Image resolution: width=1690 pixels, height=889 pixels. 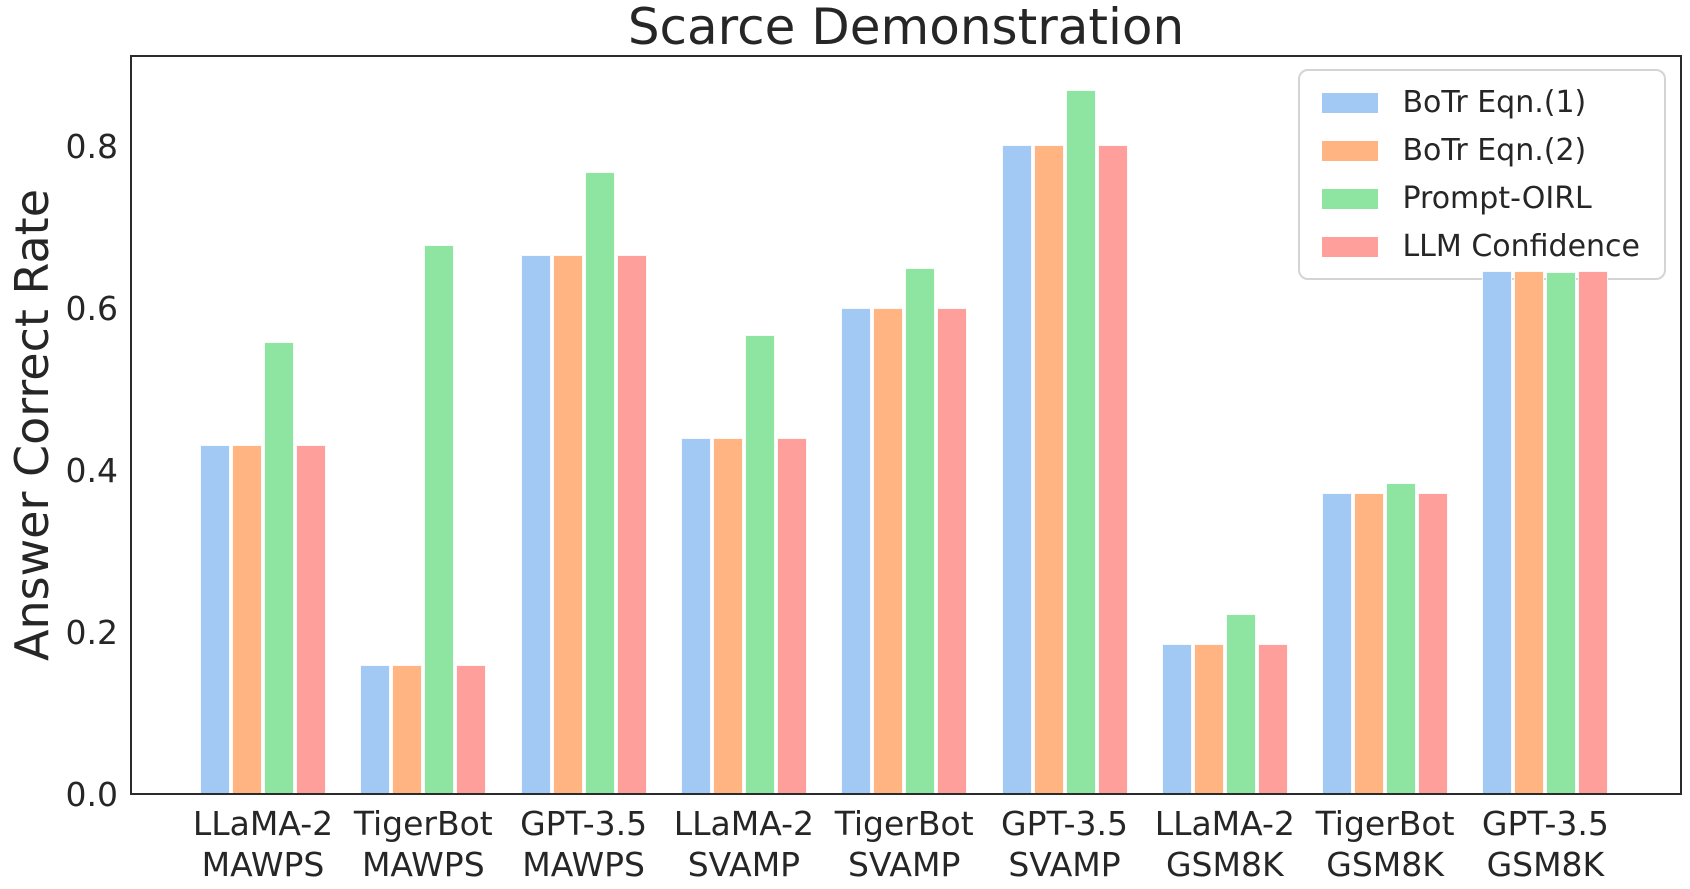 I want to click on legend-item: BoTr Eqn.(1), so click(x=1481, y=102).